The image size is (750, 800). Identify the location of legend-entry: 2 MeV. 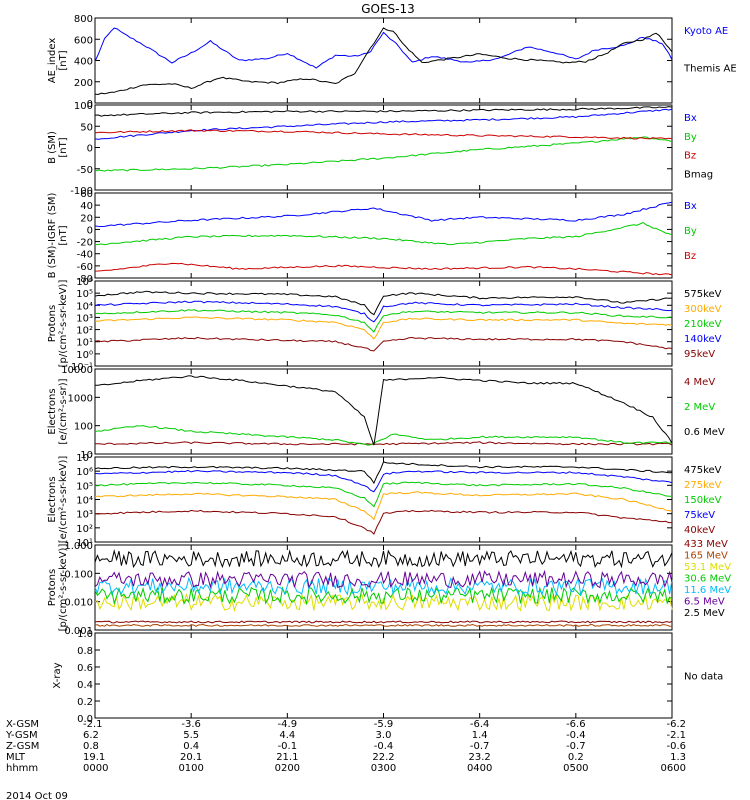
(699, 407).